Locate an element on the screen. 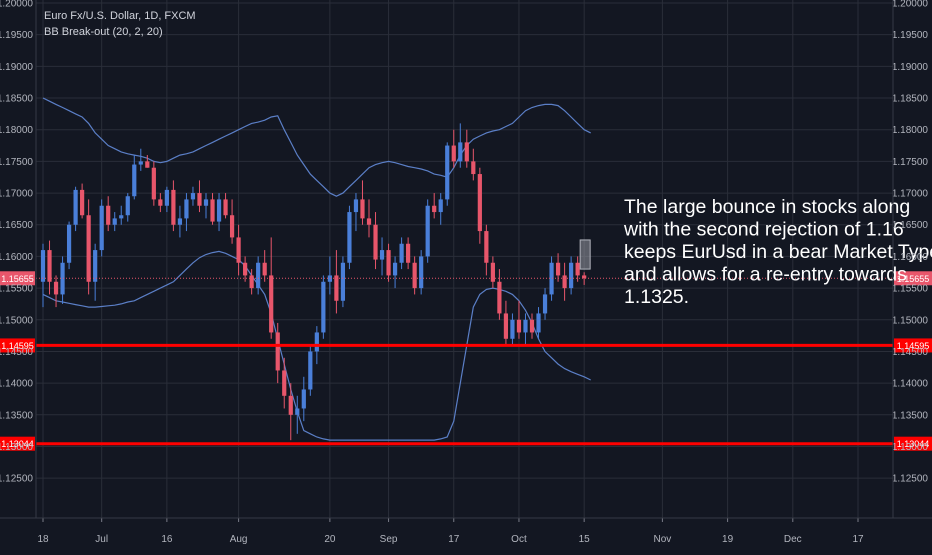  y-tick-label-right: 1.13500 is located at coordinates (910, 415).